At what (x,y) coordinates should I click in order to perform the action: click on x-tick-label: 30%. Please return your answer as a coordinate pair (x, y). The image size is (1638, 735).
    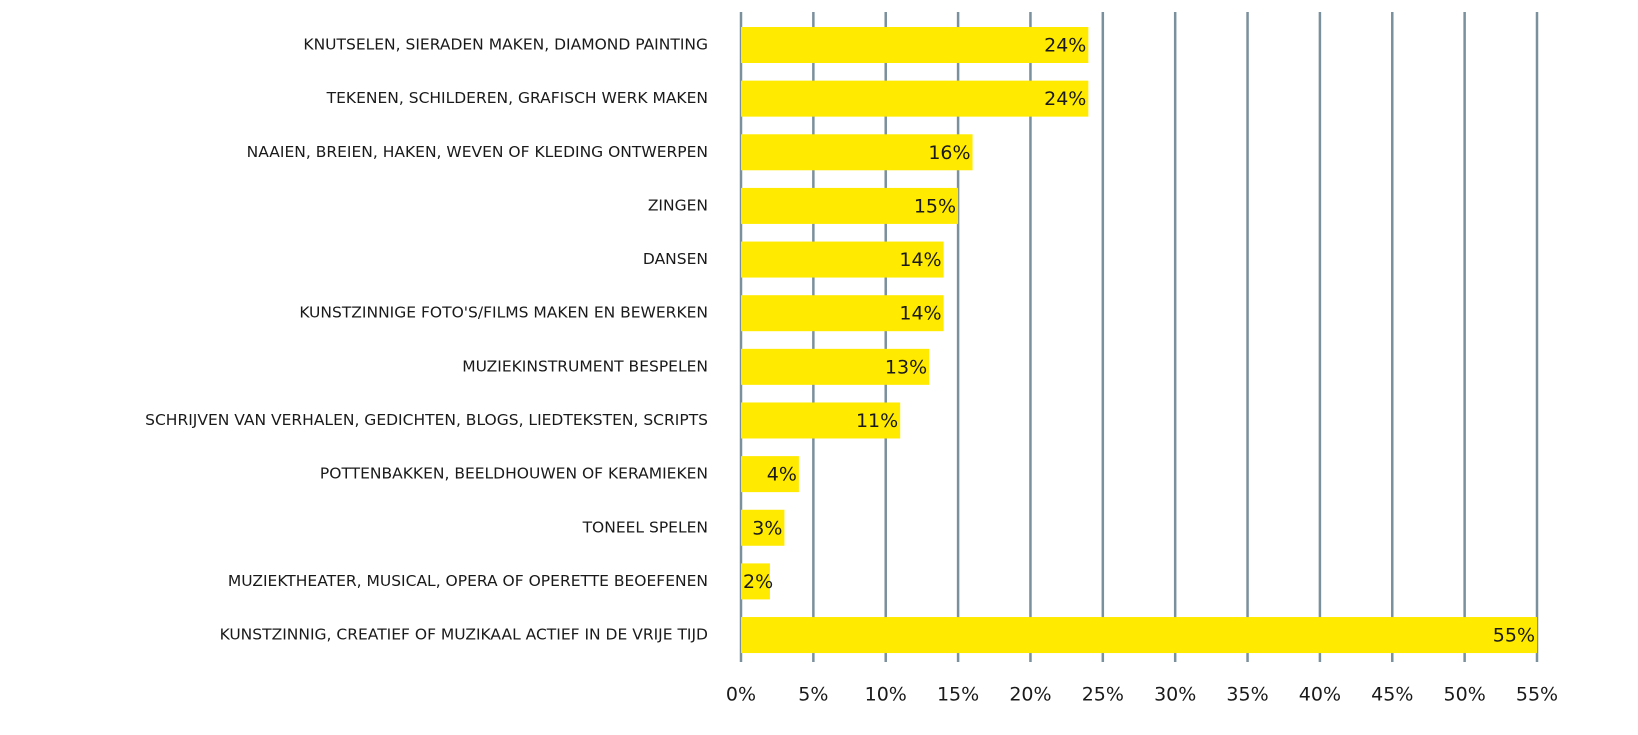
    Looking at the image, I should click on (1175, 695).